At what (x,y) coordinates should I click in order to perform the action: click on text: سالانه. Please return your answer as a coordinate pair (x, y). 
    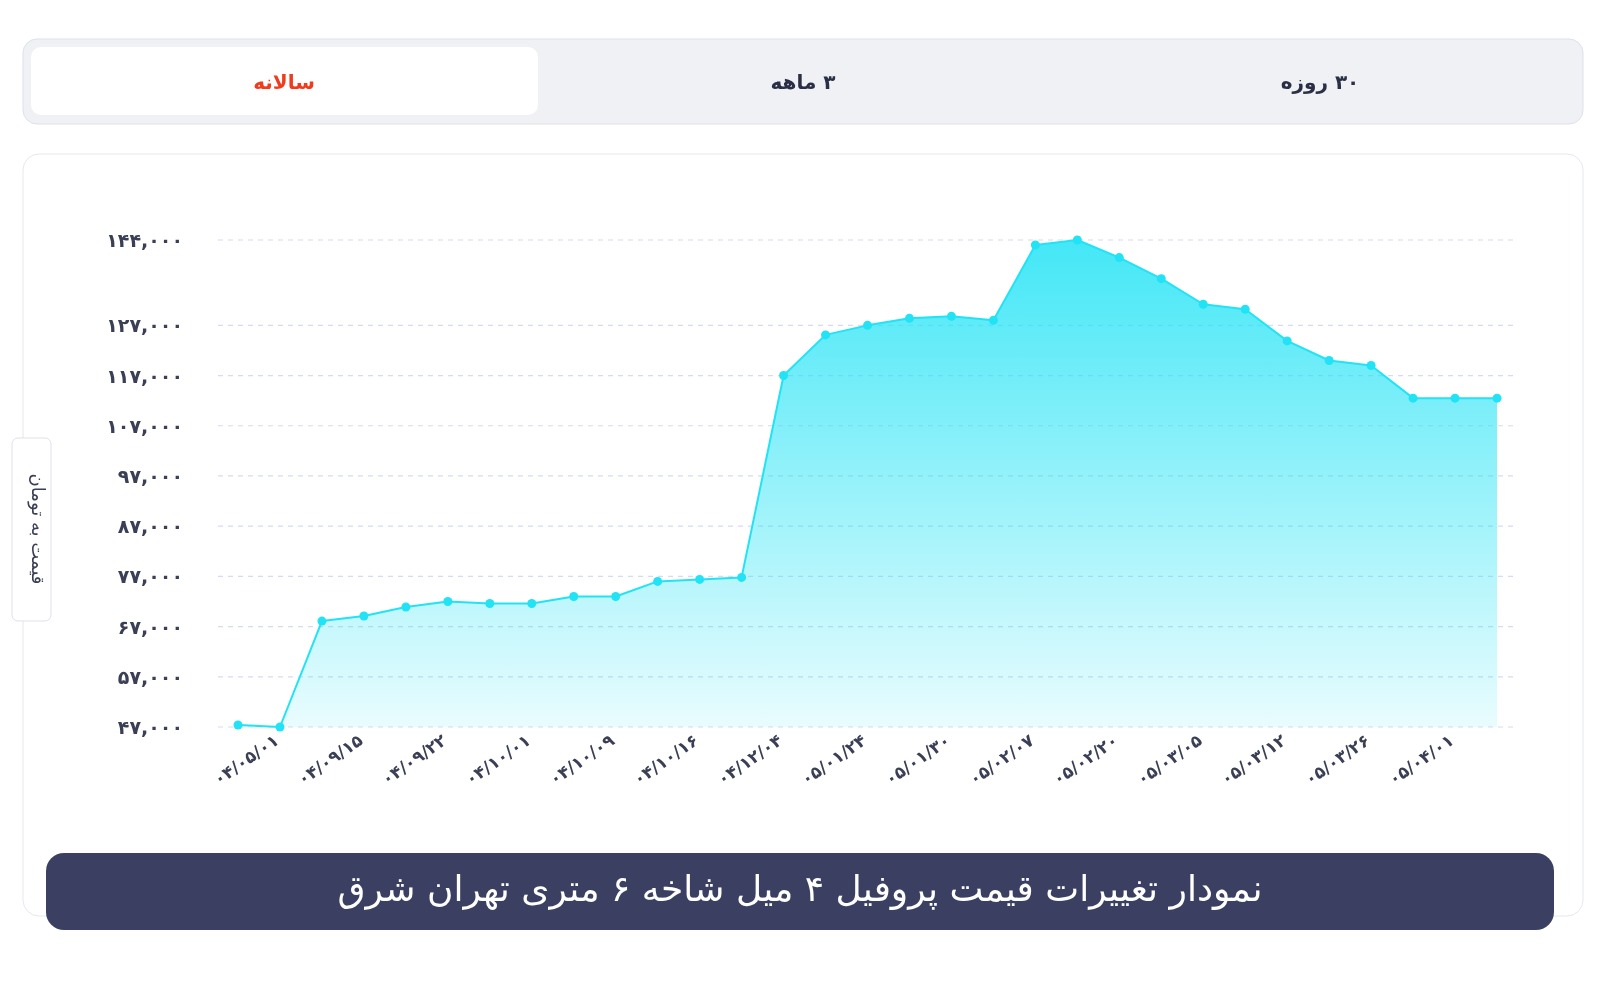
    Looking at the image, I should click on (284, 82).